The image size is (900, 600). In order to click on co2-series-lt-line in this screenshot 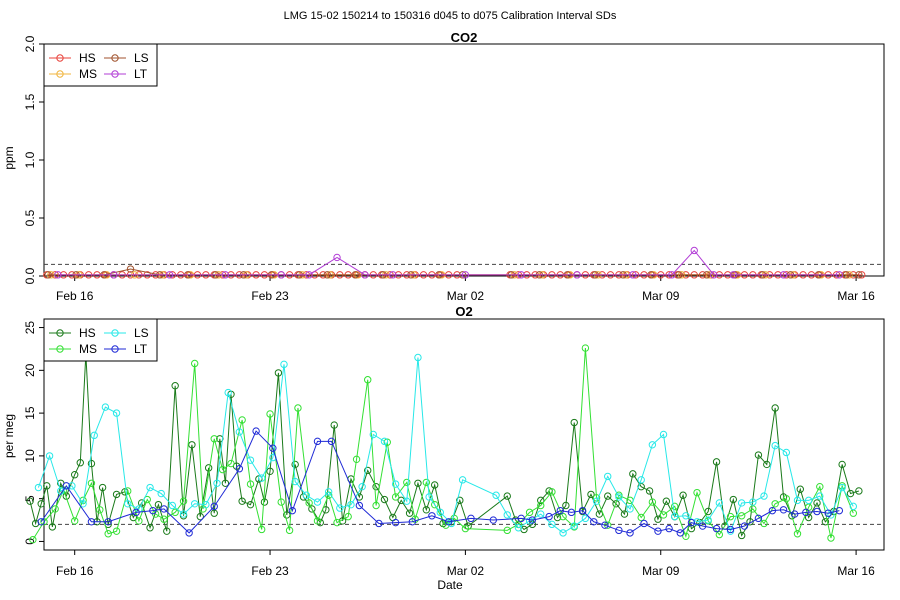, I will do `click(448, 262)`.